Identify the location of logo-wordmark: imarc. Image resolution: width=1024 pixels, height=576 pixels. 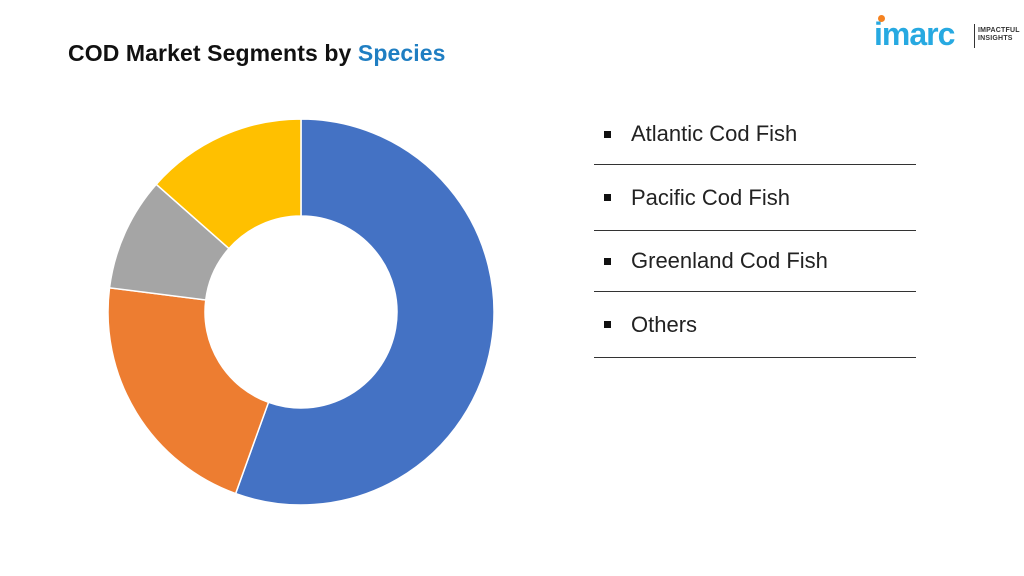
(914, 34).